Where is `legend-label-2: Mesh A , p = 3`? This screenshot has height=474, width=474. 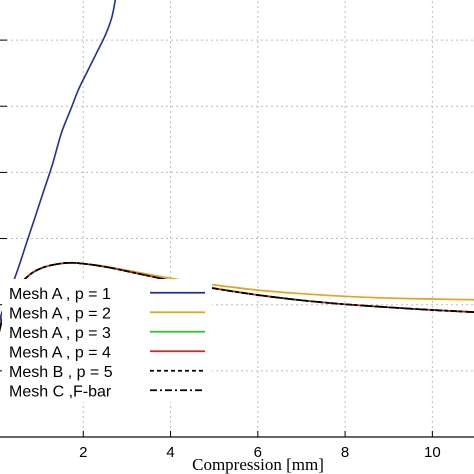 legend-label-2: Mesh A , p = 3 is located at coordinates (60, 333).